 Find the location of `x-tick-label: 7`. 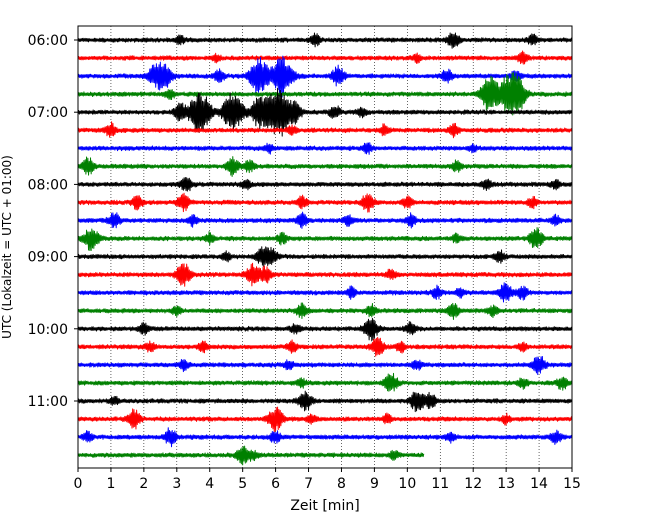

x-tick-label: 7 is located at coordinates (308, 484).